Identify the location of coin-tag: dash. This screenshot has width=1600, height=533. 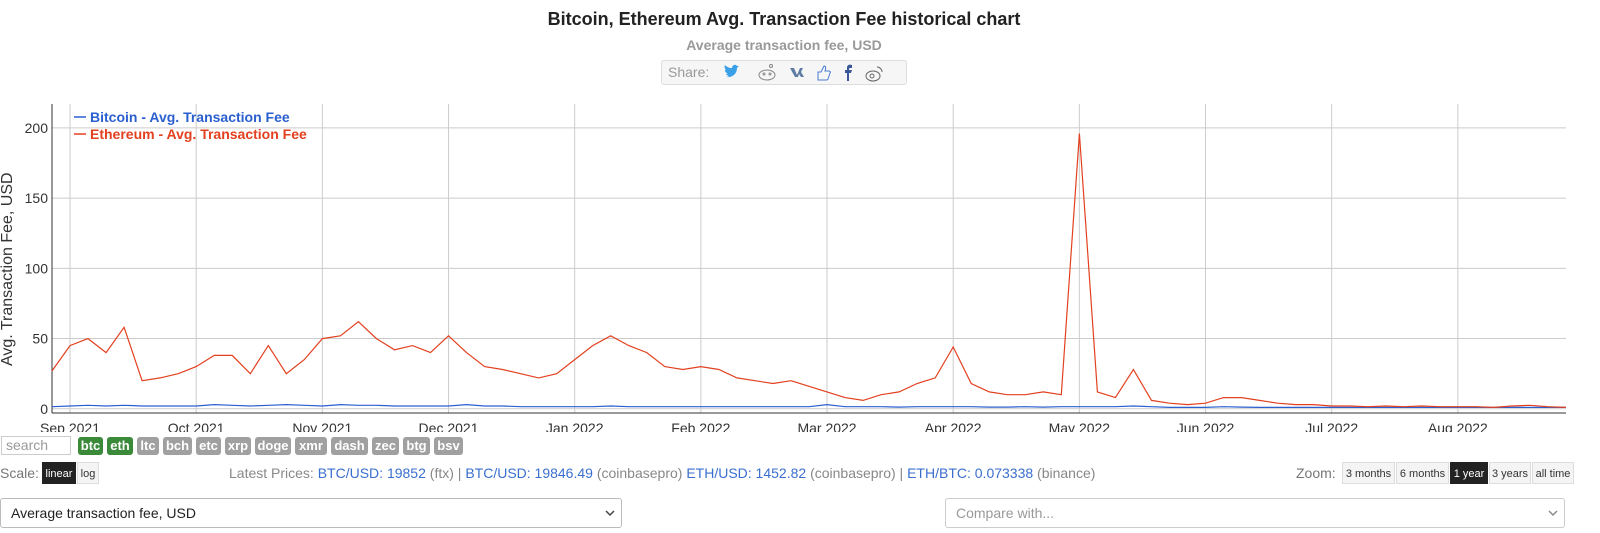
(349, 446).